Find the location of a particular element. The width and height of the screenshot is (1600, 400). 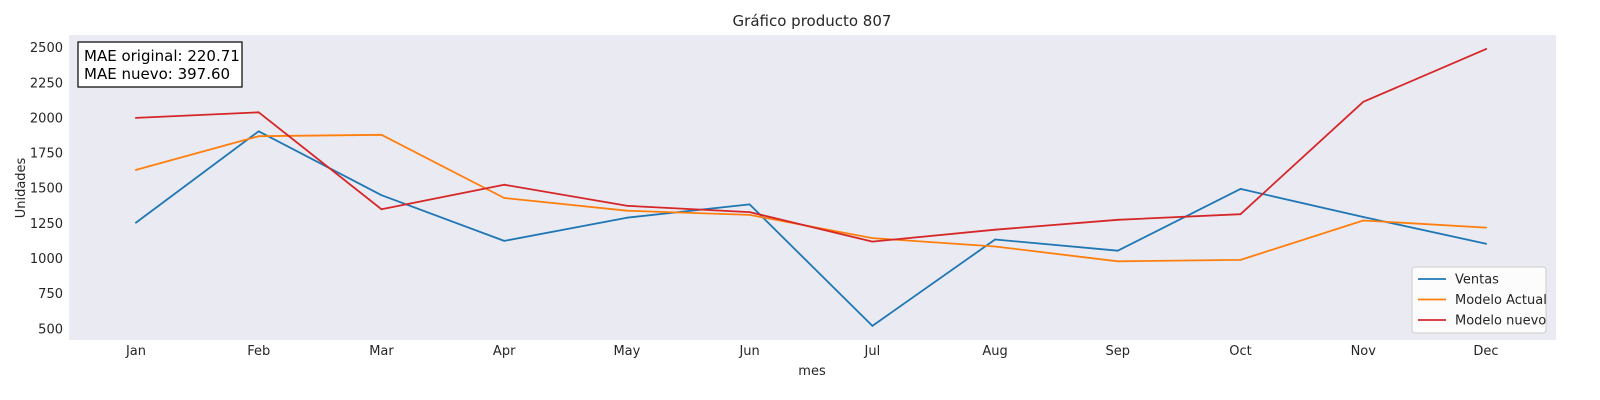

x-tick-label-dec: Dec is located at coordinates (1485, 351).